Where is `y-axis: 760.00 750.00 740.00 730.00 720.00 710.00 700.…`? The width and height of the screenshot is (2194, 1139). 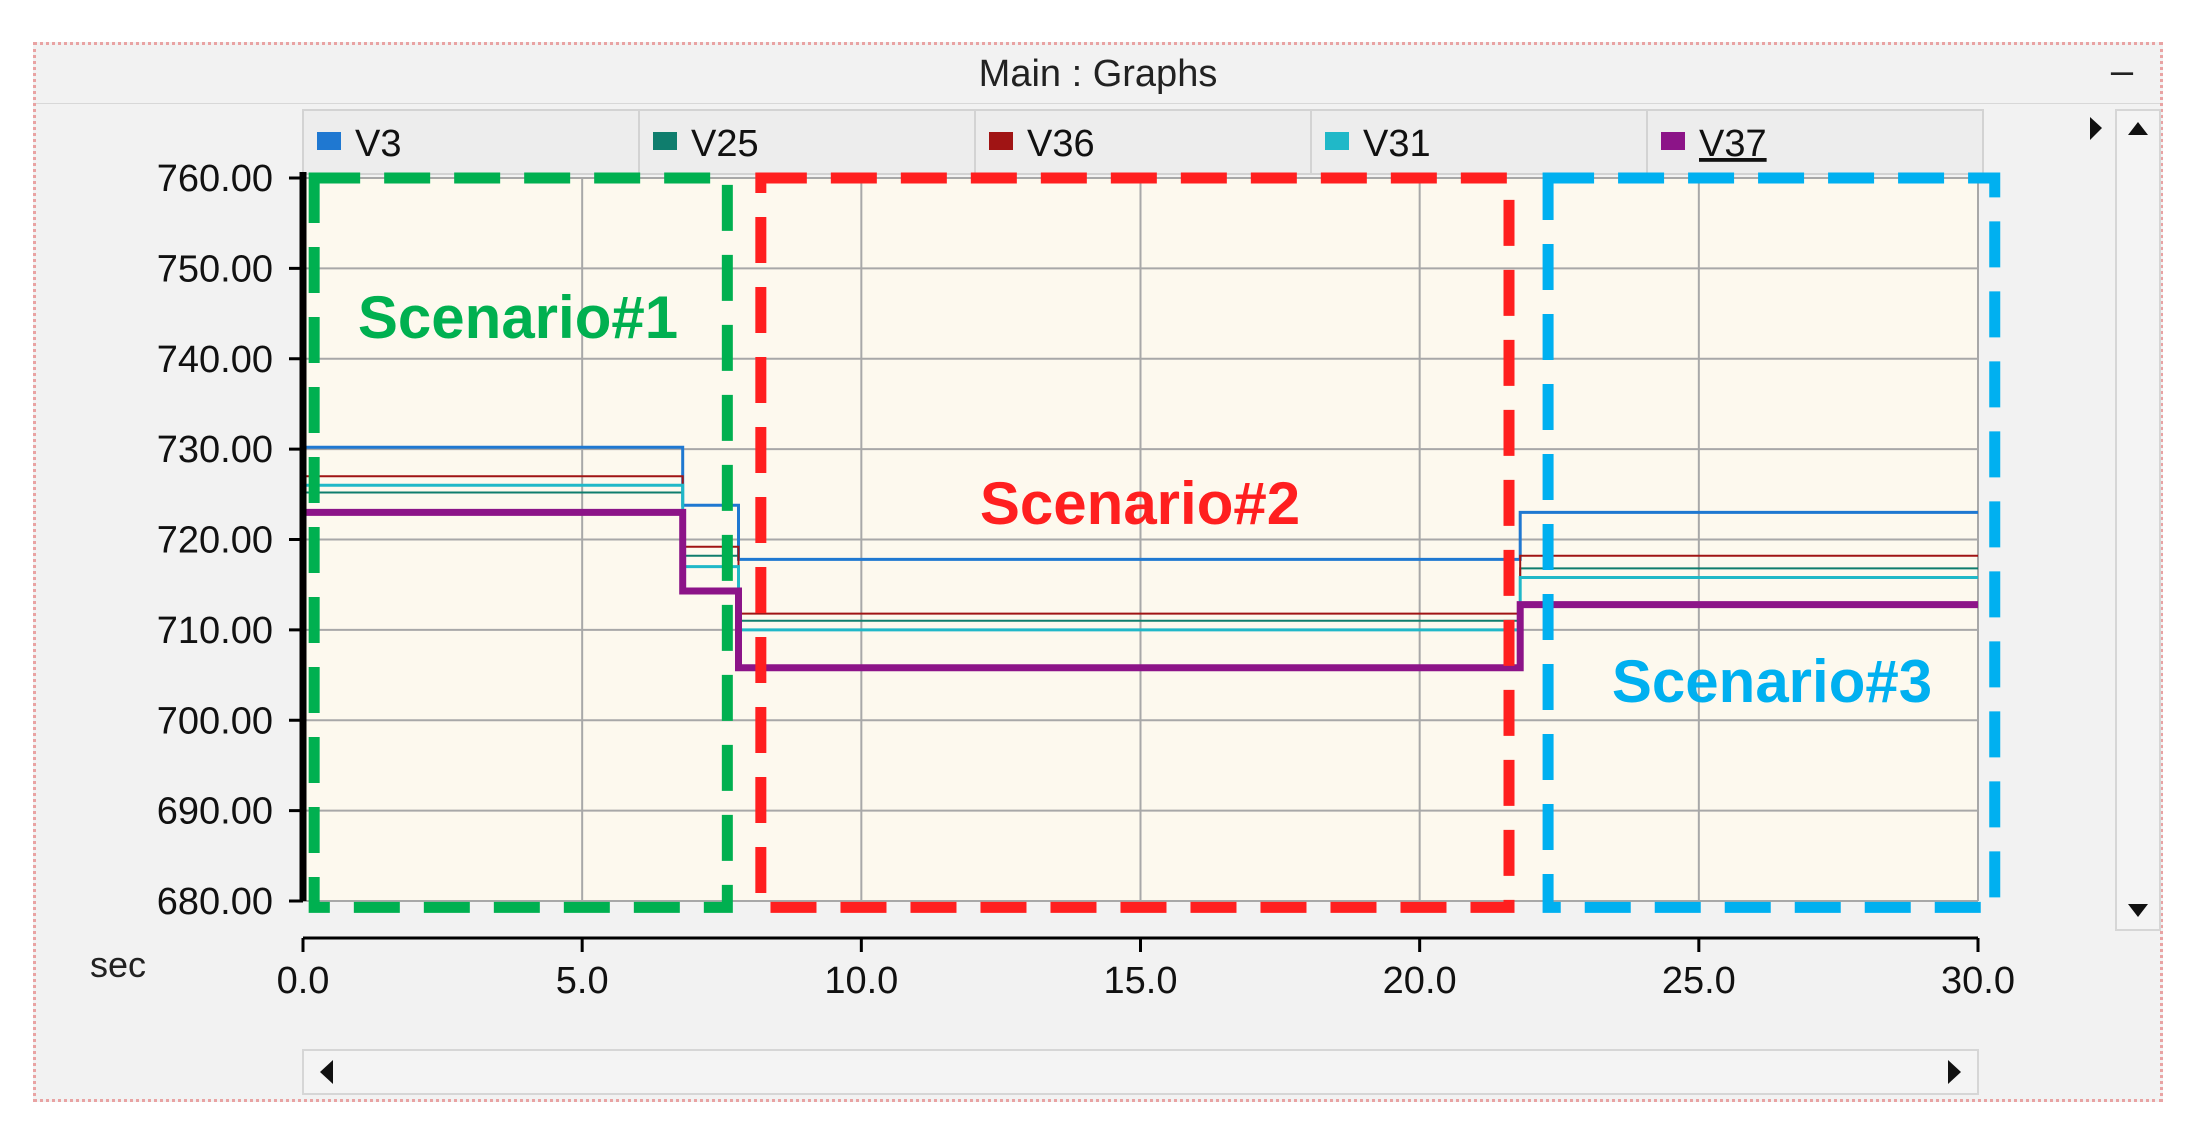
y-axis: 760.00 750.00 740.00 730.00 720.00 710.00 700.… is located at coordinates (232, 540).